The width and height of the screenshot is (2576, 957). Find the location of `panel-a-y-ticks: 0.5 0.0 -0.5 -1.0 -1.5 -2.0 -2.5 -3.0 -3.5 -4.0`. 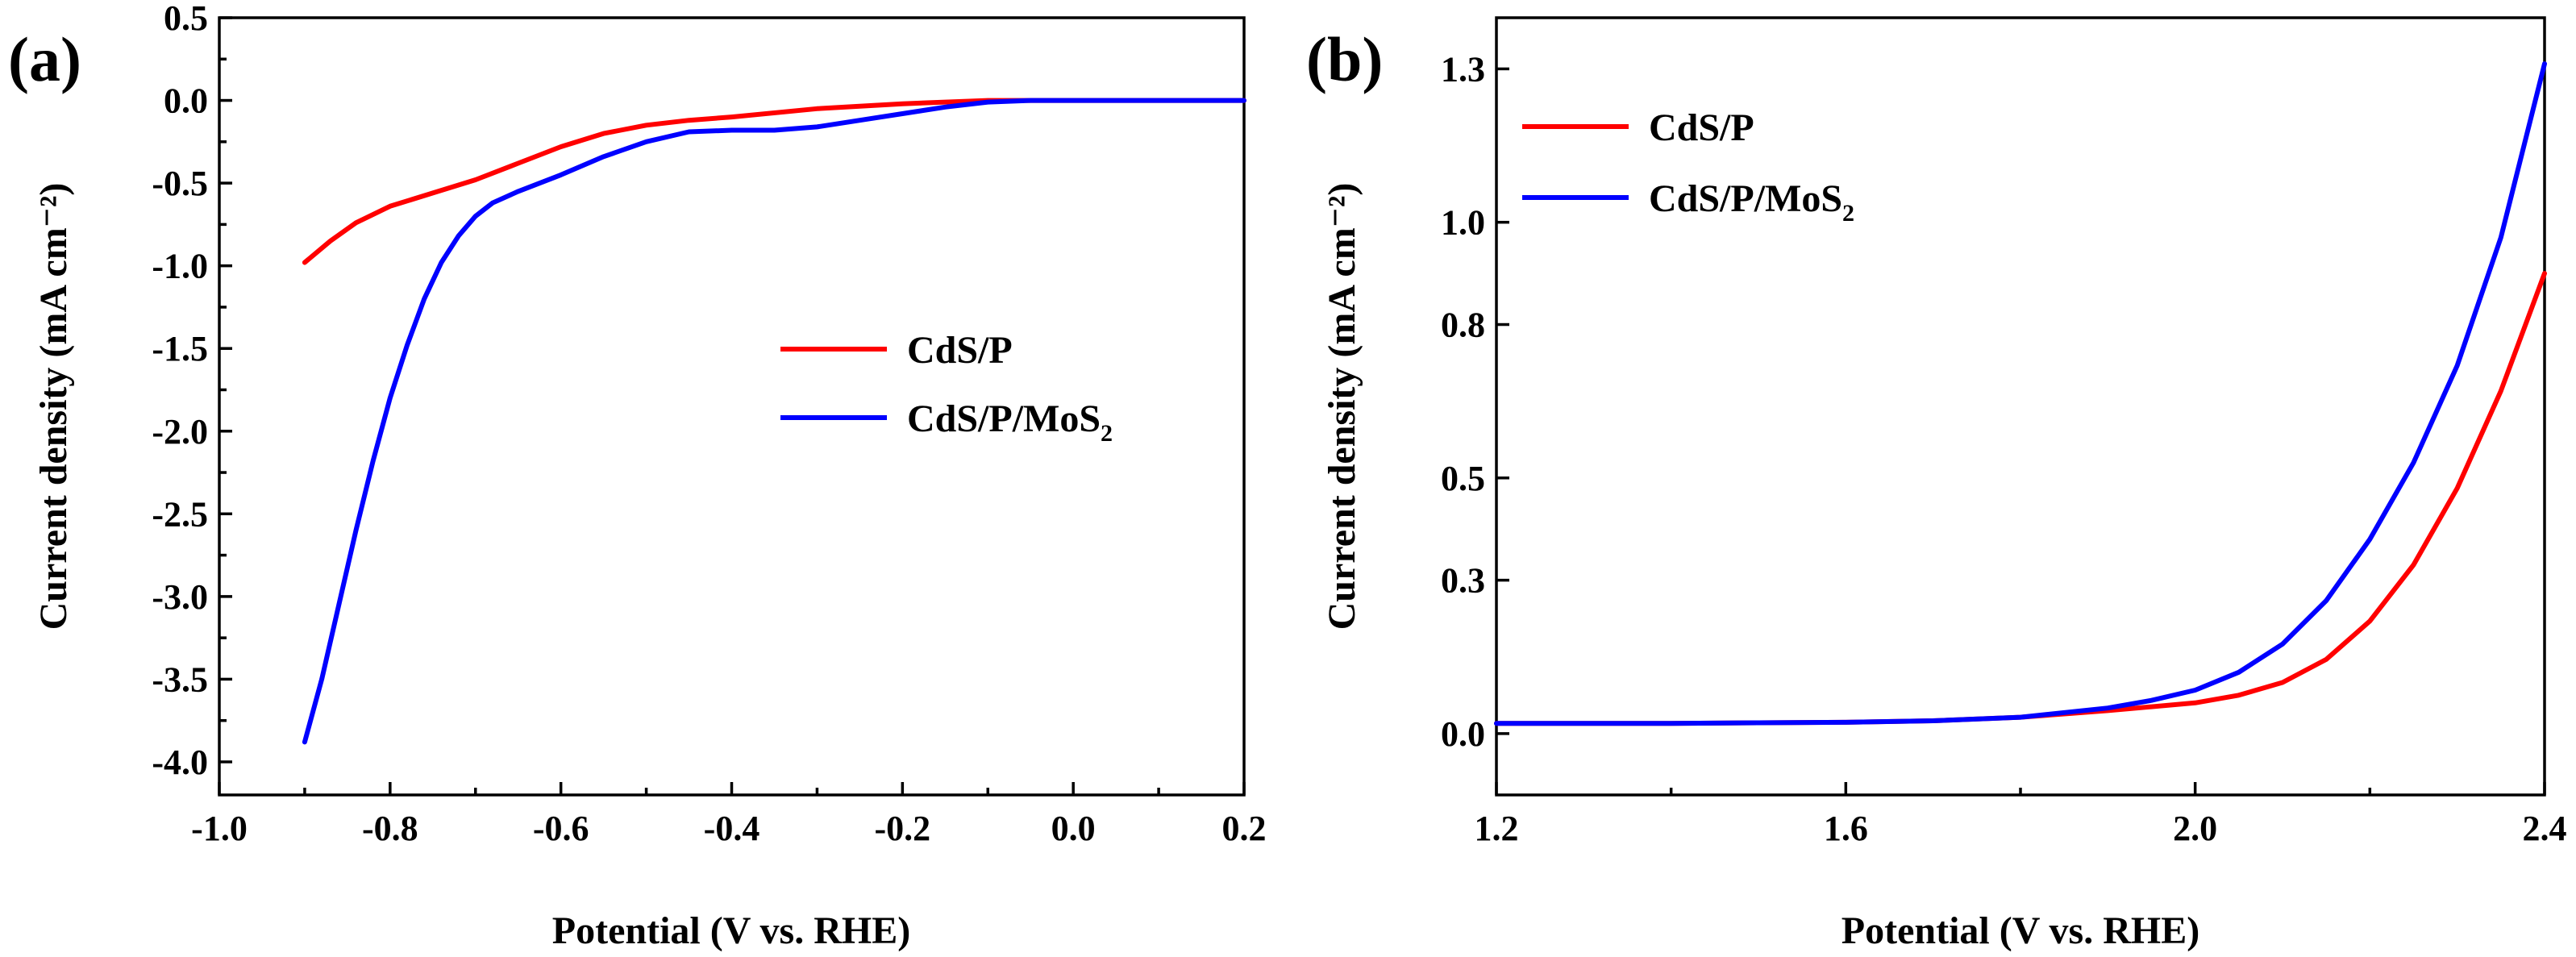

panel-a-y-ticks: 0.5 0.0 -0.5 -1.0 -1.5 -2.0 -2.5 -3.0 -3.5 -4.0 is located at coordinates (192, 391).